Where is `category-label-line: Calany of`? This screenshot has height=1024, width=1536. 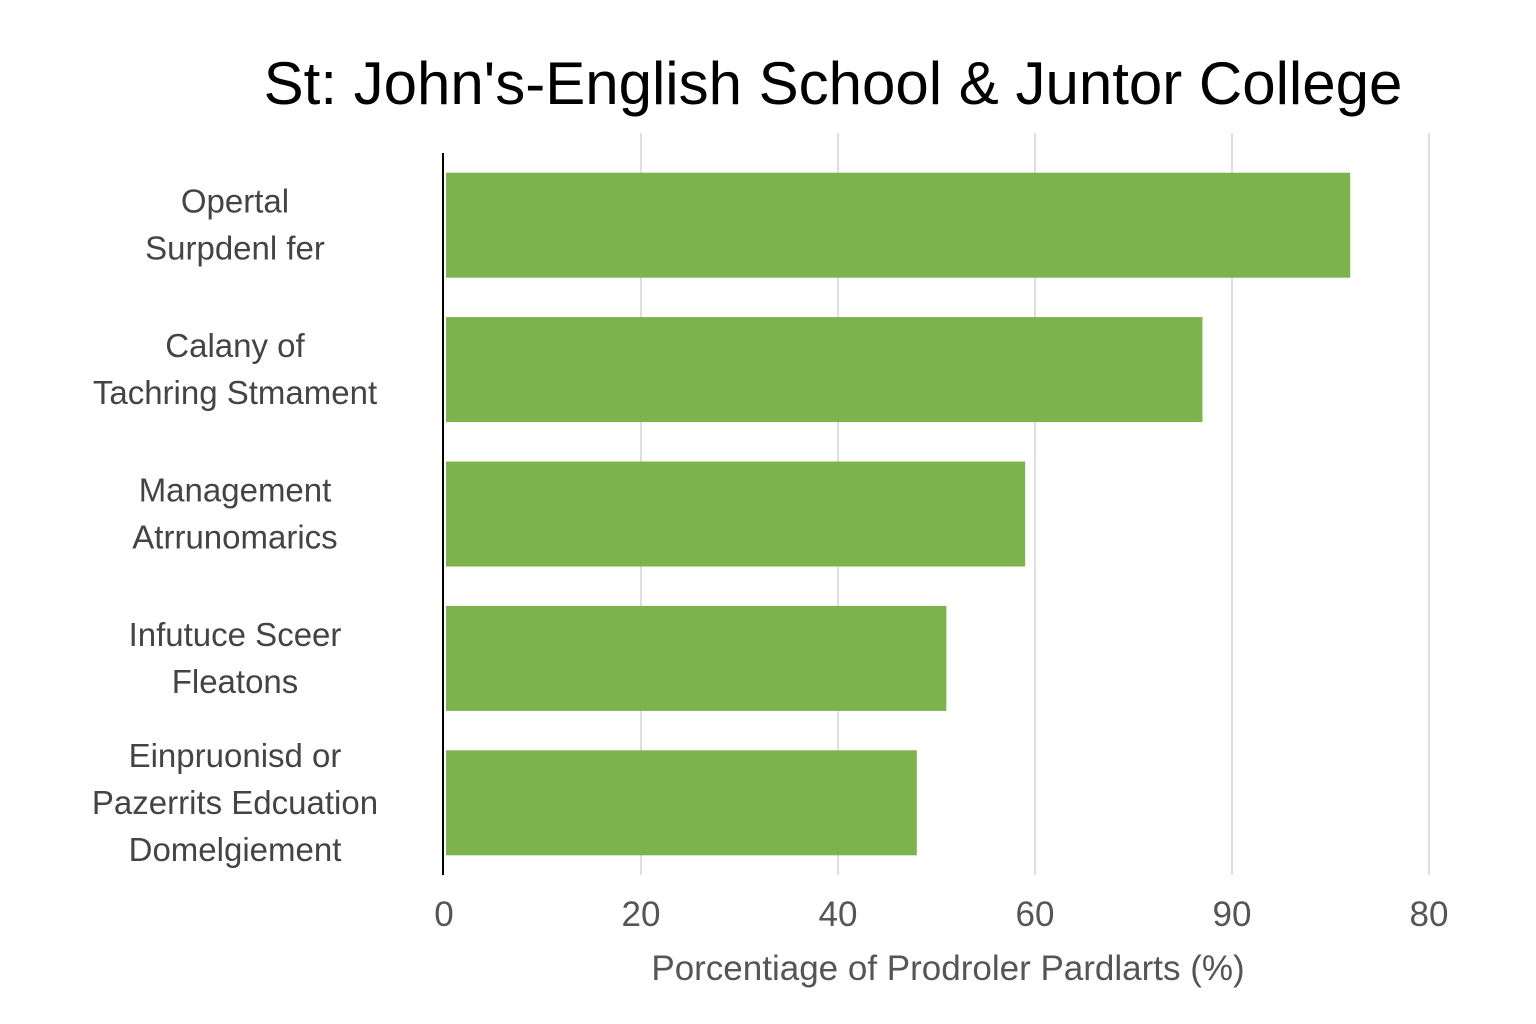 category-label-line: Calany of is located at coordinates (235, 345).